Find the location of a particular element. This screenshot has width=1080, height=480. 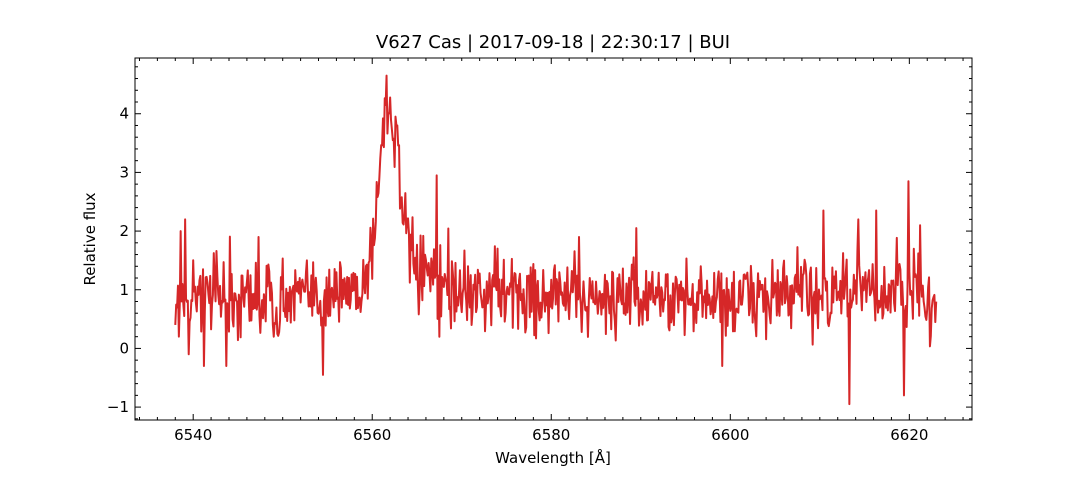

y-tick-label: 0 is located at coordinates (124, 348).